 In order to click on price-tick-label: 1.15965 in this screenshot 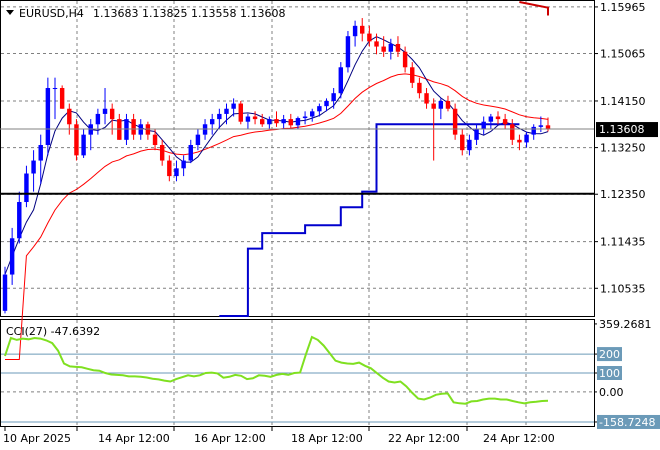, I will do `click(623, 7)`.